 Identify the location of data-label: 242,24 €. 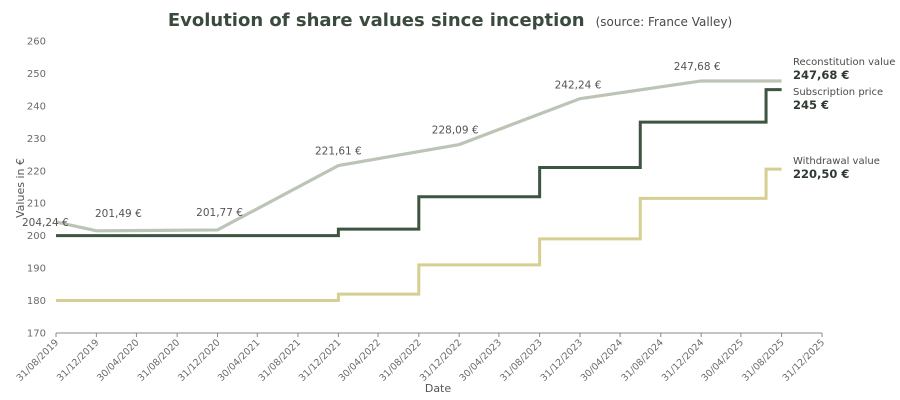
(578, 86).